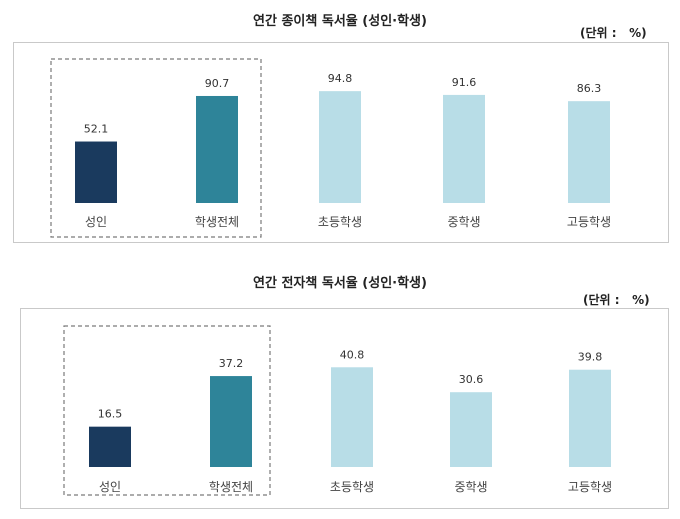 The width and height of the screenshot is (680, 519). I want to click on value-label: 86.3, so click(589, 88).